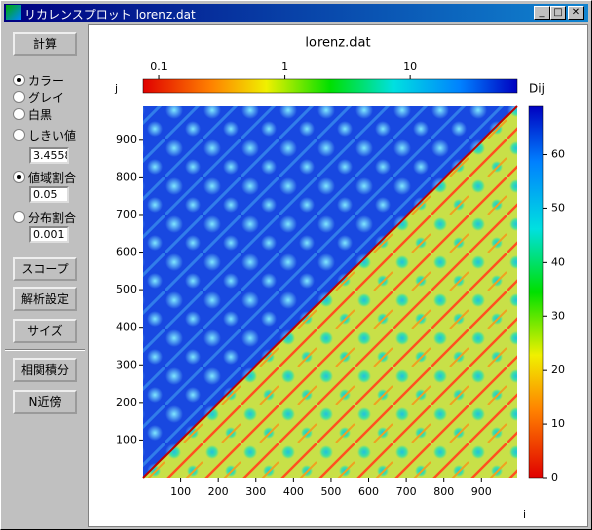 Image resolution: width=592 pixels, height=530 pixels. What do you see at coordinates (284, 66) in the screenshot?
I see `log-colorbar-tick-label: 1` at bounding box center [284, 66].